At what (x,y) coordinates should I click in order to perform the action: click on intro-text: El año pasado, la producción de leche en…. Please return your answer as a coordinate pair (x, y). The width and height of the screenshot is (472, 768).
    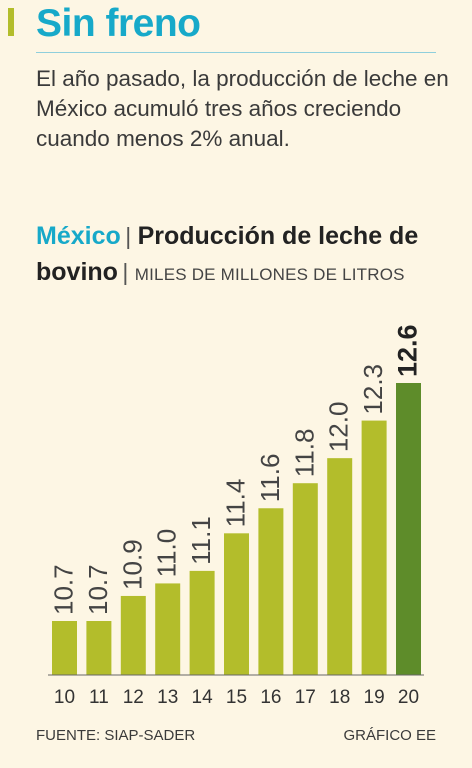
    Looking at the image, I should click on (242, 108).